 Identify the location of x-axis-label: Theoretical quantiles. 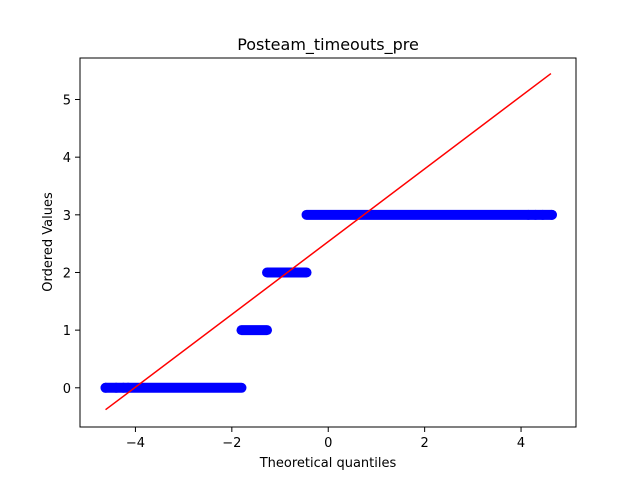
(328, 463).